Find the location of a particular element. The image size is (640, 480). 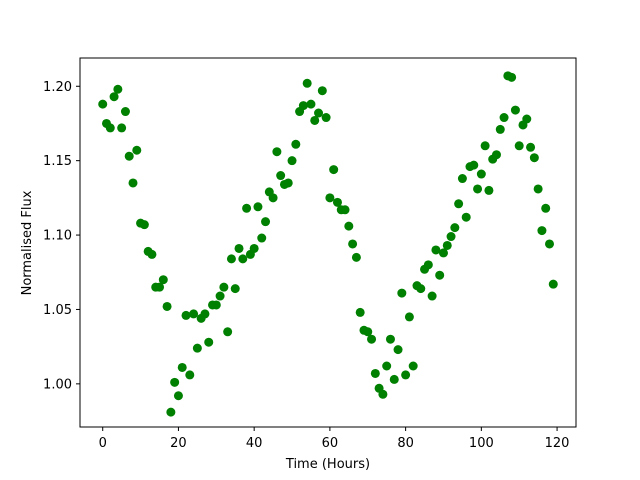

x-axis-label: Time (Hours) is located at coordinates (327, 464).